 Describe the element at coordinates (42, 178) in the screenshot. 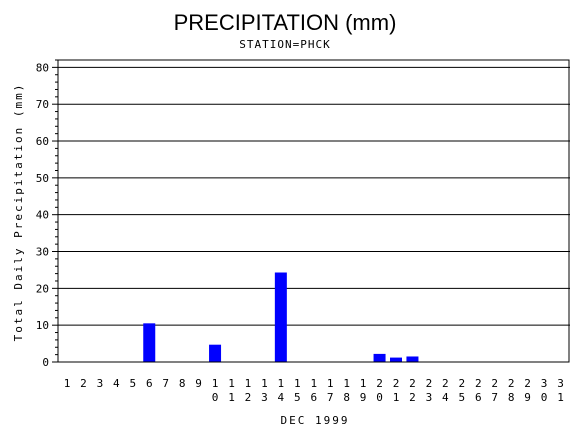

I see `y-tick-label: 50` at that location.